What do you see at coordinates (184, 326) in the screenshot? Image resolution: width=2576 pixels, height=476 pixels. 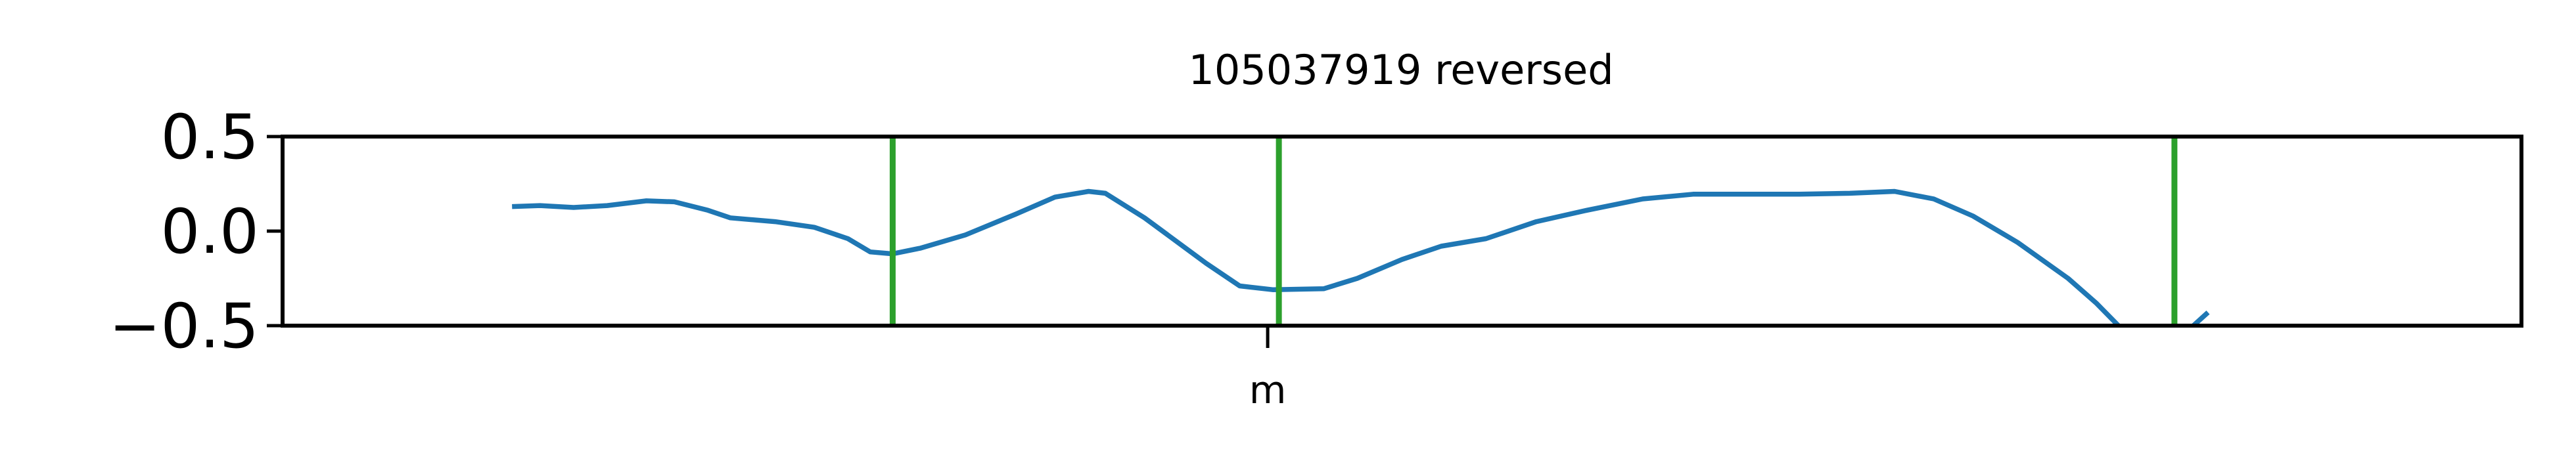 I see `y-tick-label-3: −0.5` at bounding box center [184, 326].